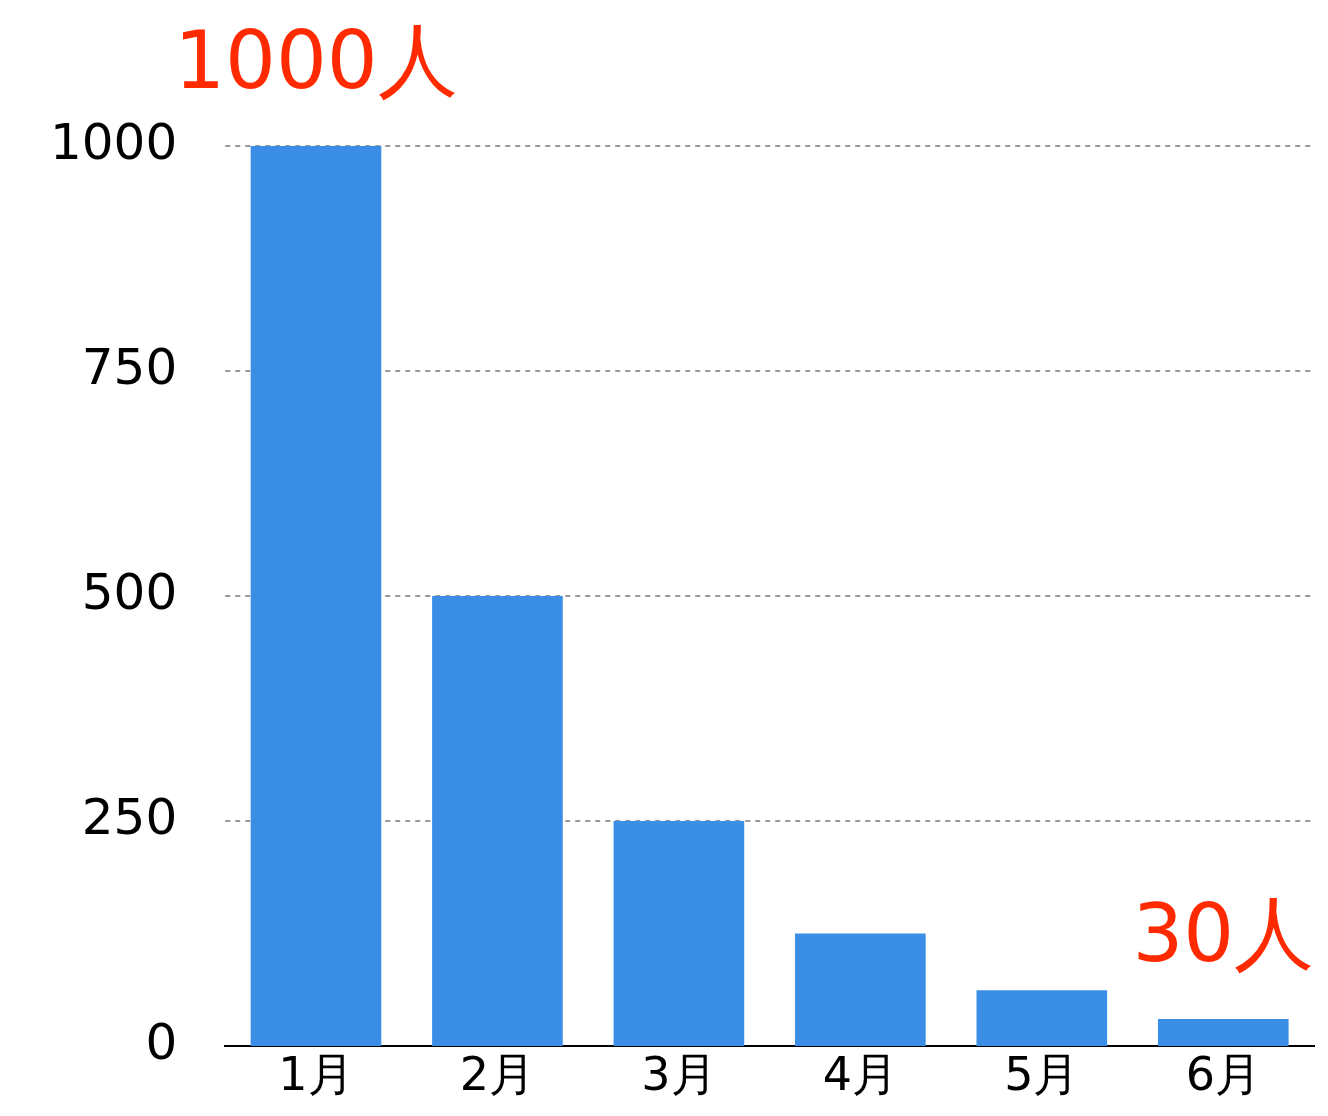  Describe the element at coordinates (316, 1073) in the screenshot. I see `x-tick-label: 1月` at that location.